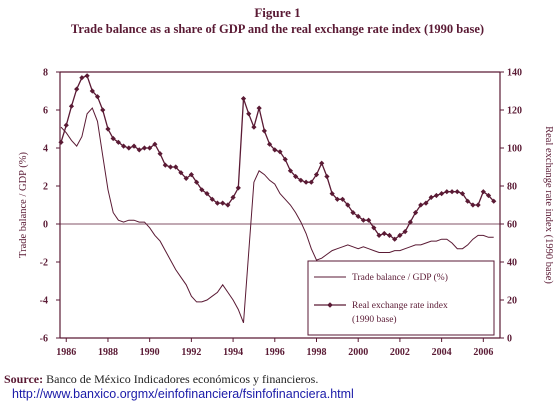 The image size is (555, 406). I want to click on left-tick-label: 4, so click(45, 149).